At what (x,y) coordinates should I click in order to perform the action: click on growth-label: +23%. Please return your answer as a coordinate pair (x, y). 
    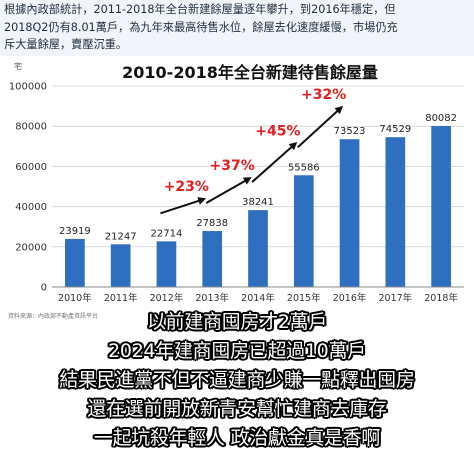
    Looking at the image, I should click on (186, 187).